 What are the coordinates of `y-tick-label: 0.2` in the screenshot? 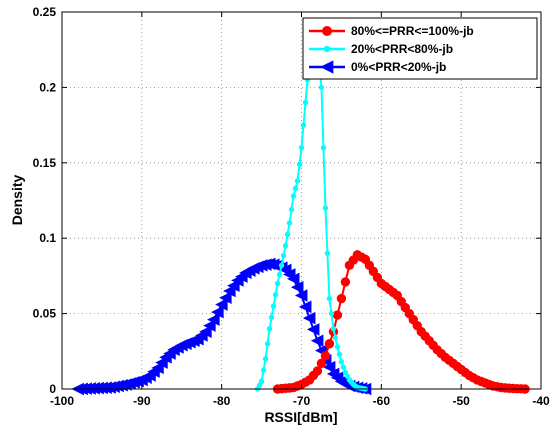 It's located at (47, 87).